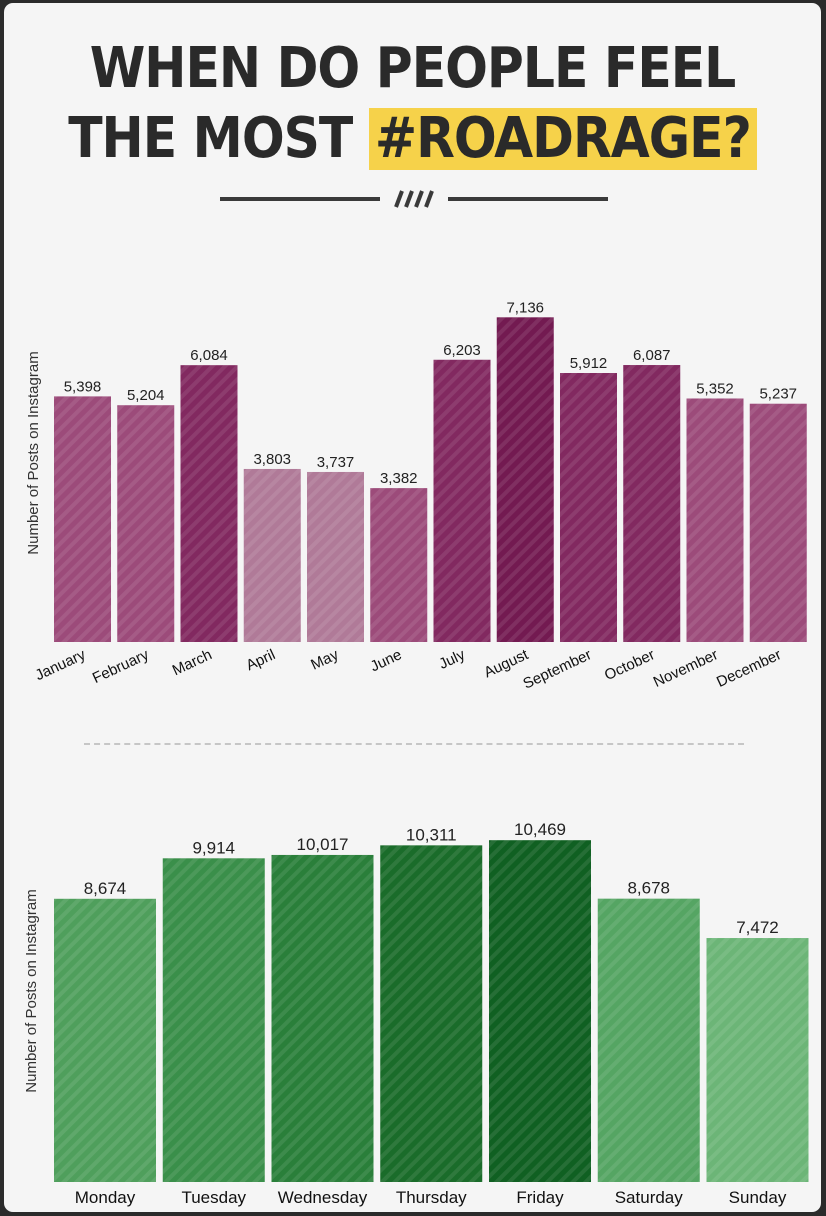 Image resolution: width=826 pixels, height=1216 pixels. Describe the element at coordinates (146, 395) in the screenshot. I see `data-label-february: 5,204` at that location.